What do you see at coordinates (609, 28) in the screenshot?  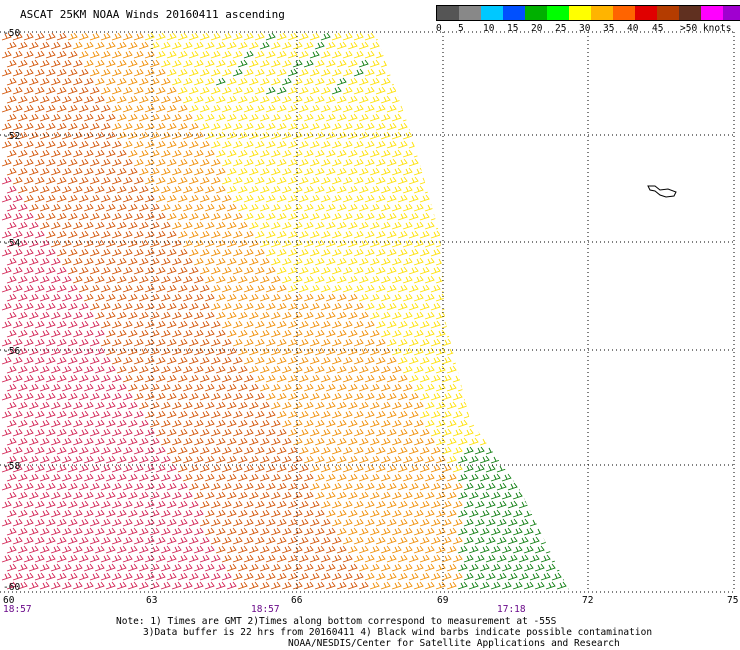 I see `legend-label-35: 35` at bounding box center [609, 28].